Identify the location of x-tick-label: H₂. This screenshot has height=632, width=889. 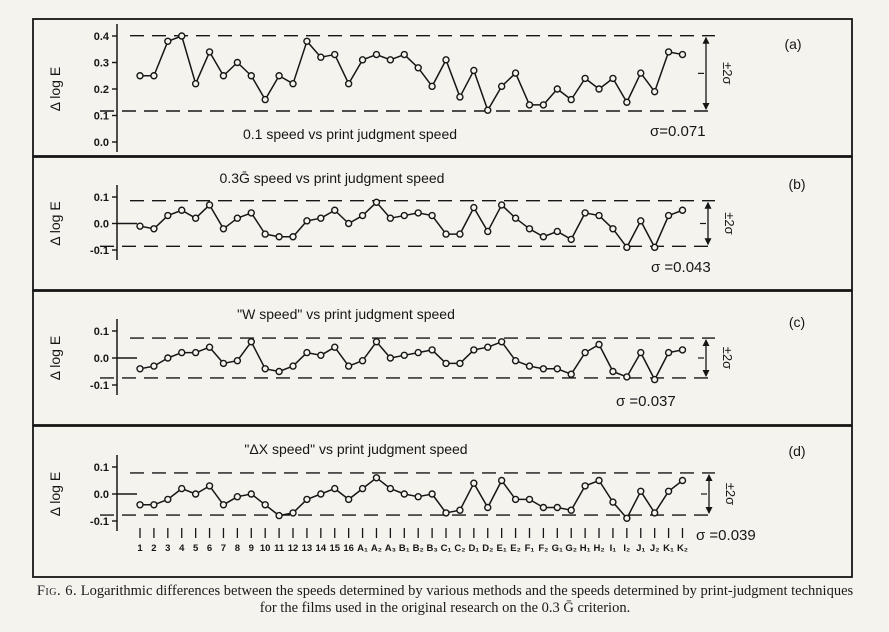
(598, 548).